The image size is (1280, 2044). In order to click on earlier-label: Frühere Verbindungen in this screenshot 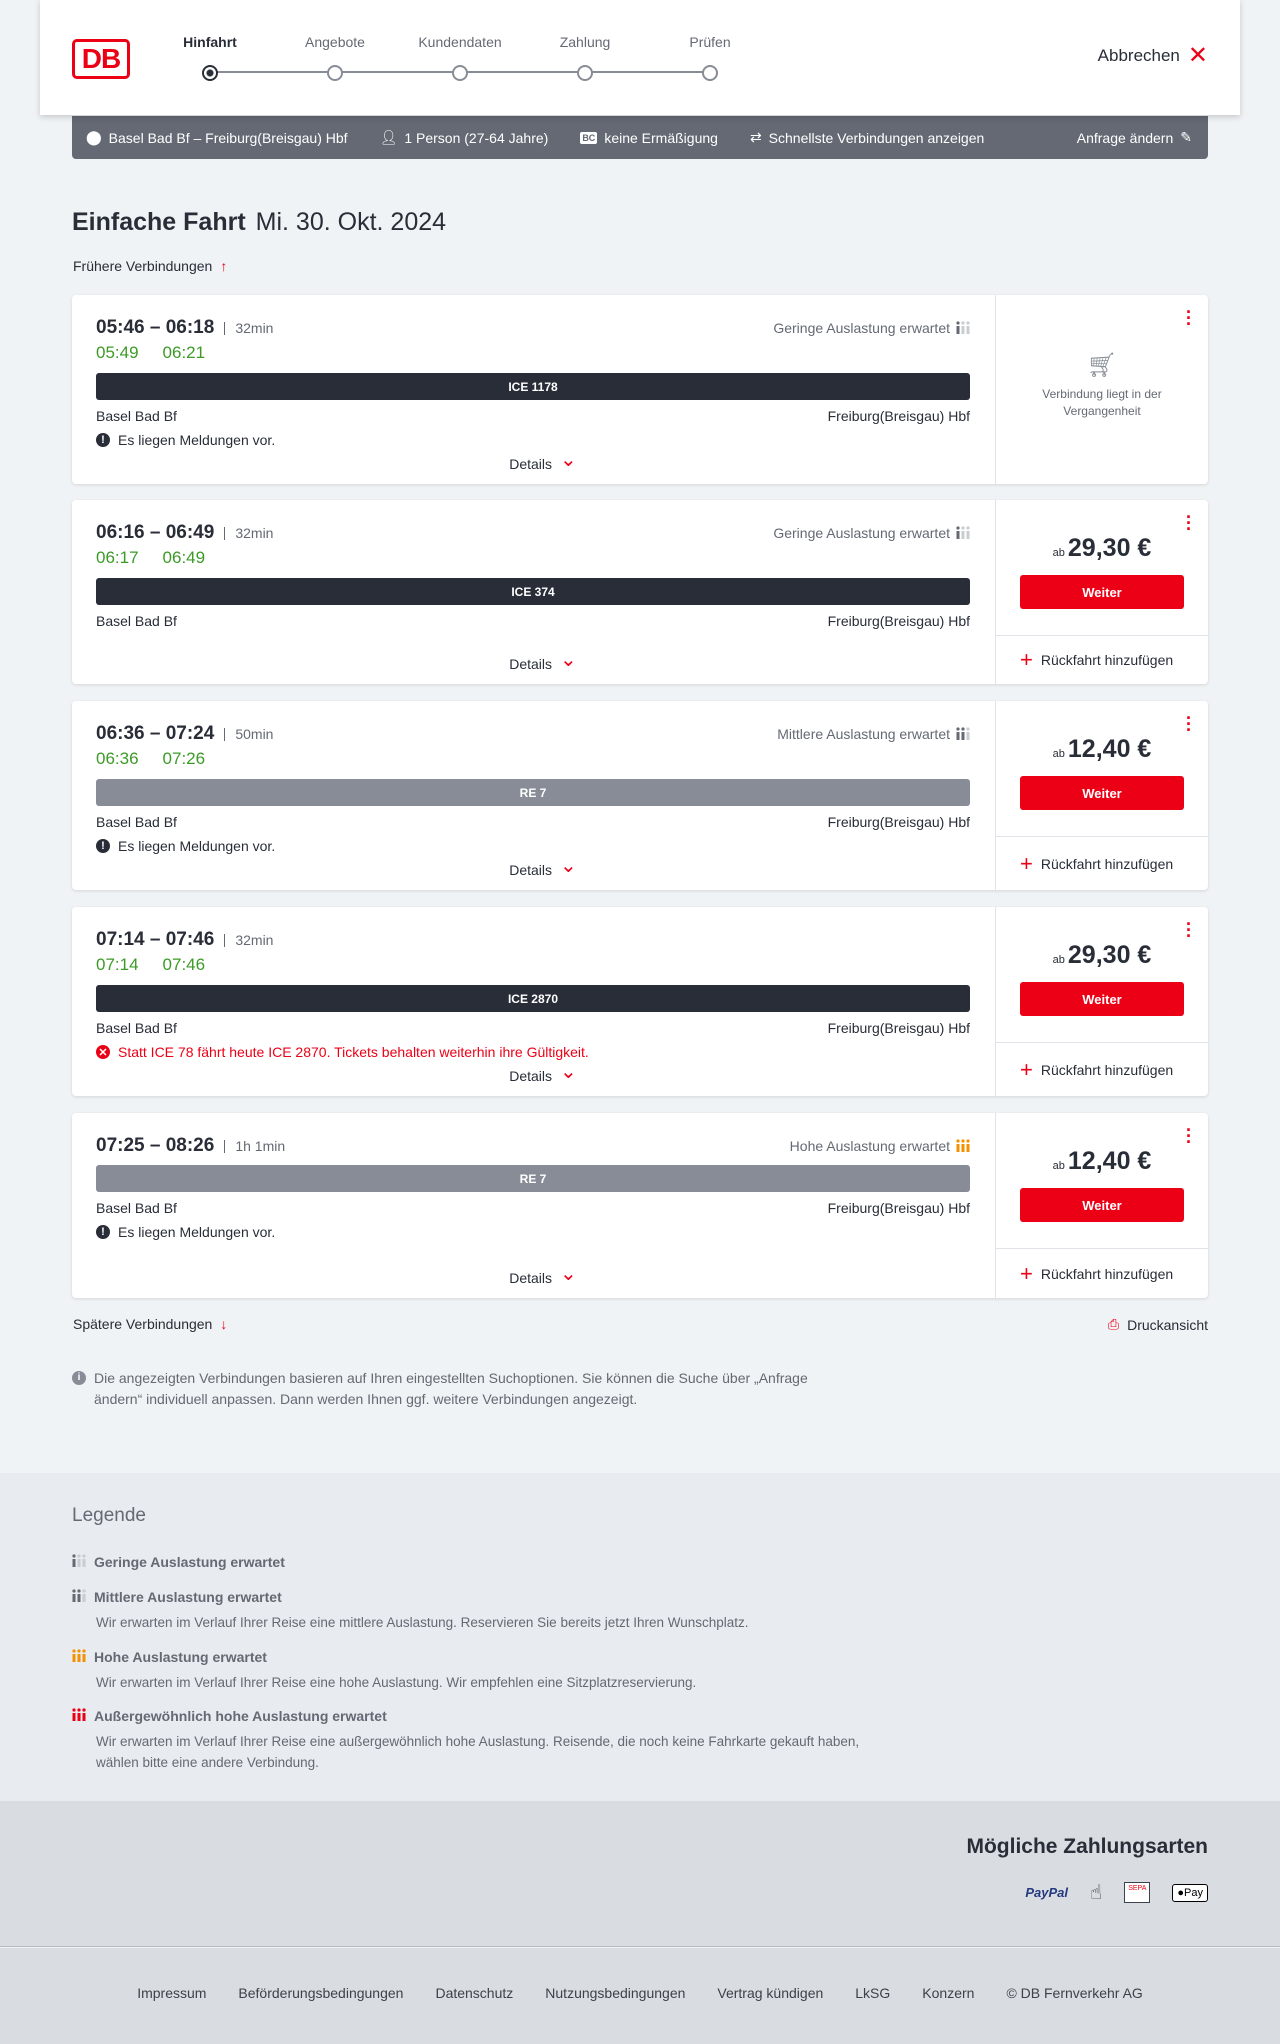, I will do `click(143, 266)`.